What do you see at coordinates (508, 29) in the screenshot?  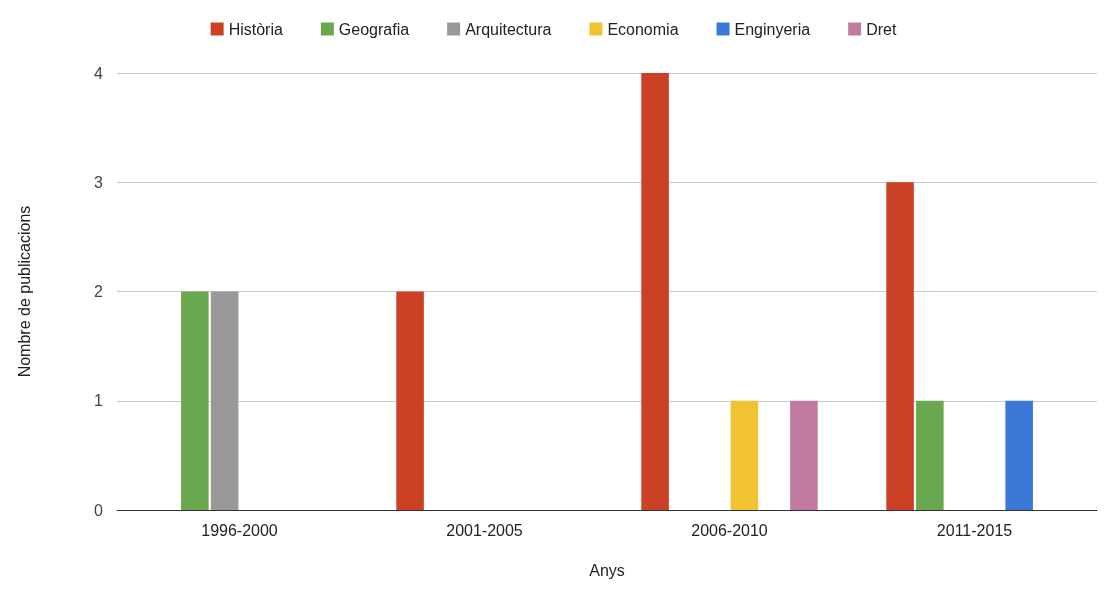 I see `legend-label: Arquitectura` at bounding box center [508, 29].